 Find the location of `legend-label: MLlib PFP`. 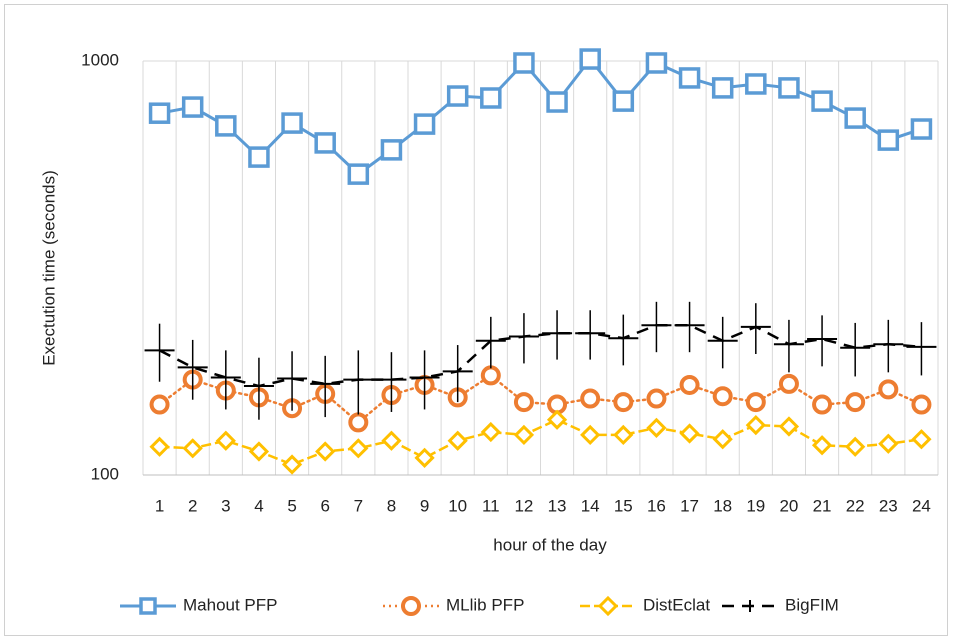

legend-label: MLlib PFP is located at coordinates (485, 604).